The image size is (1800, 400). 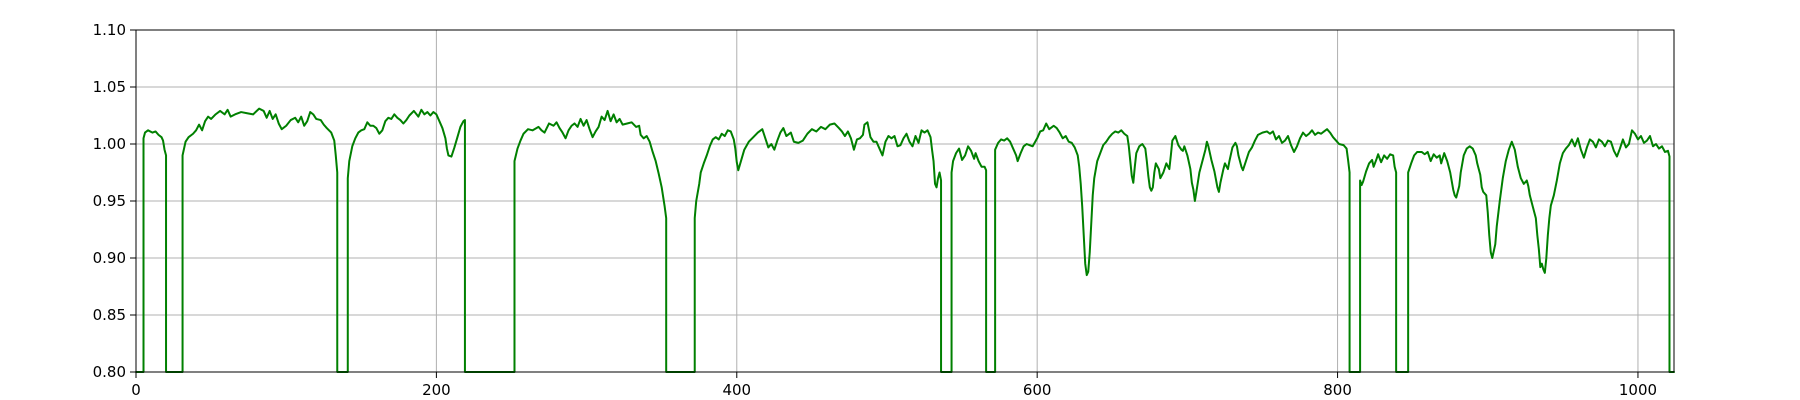 I want to click on y-tick-label: 1.00, so click(x=109, y=144).